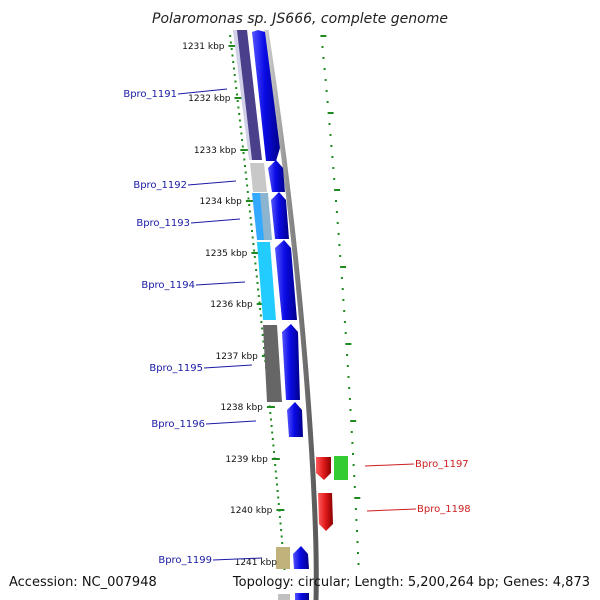 Image resolution: width=600 pixels, height=600 pixels. I want to click on gene-label: Bpro_1195, so click(176, 368).